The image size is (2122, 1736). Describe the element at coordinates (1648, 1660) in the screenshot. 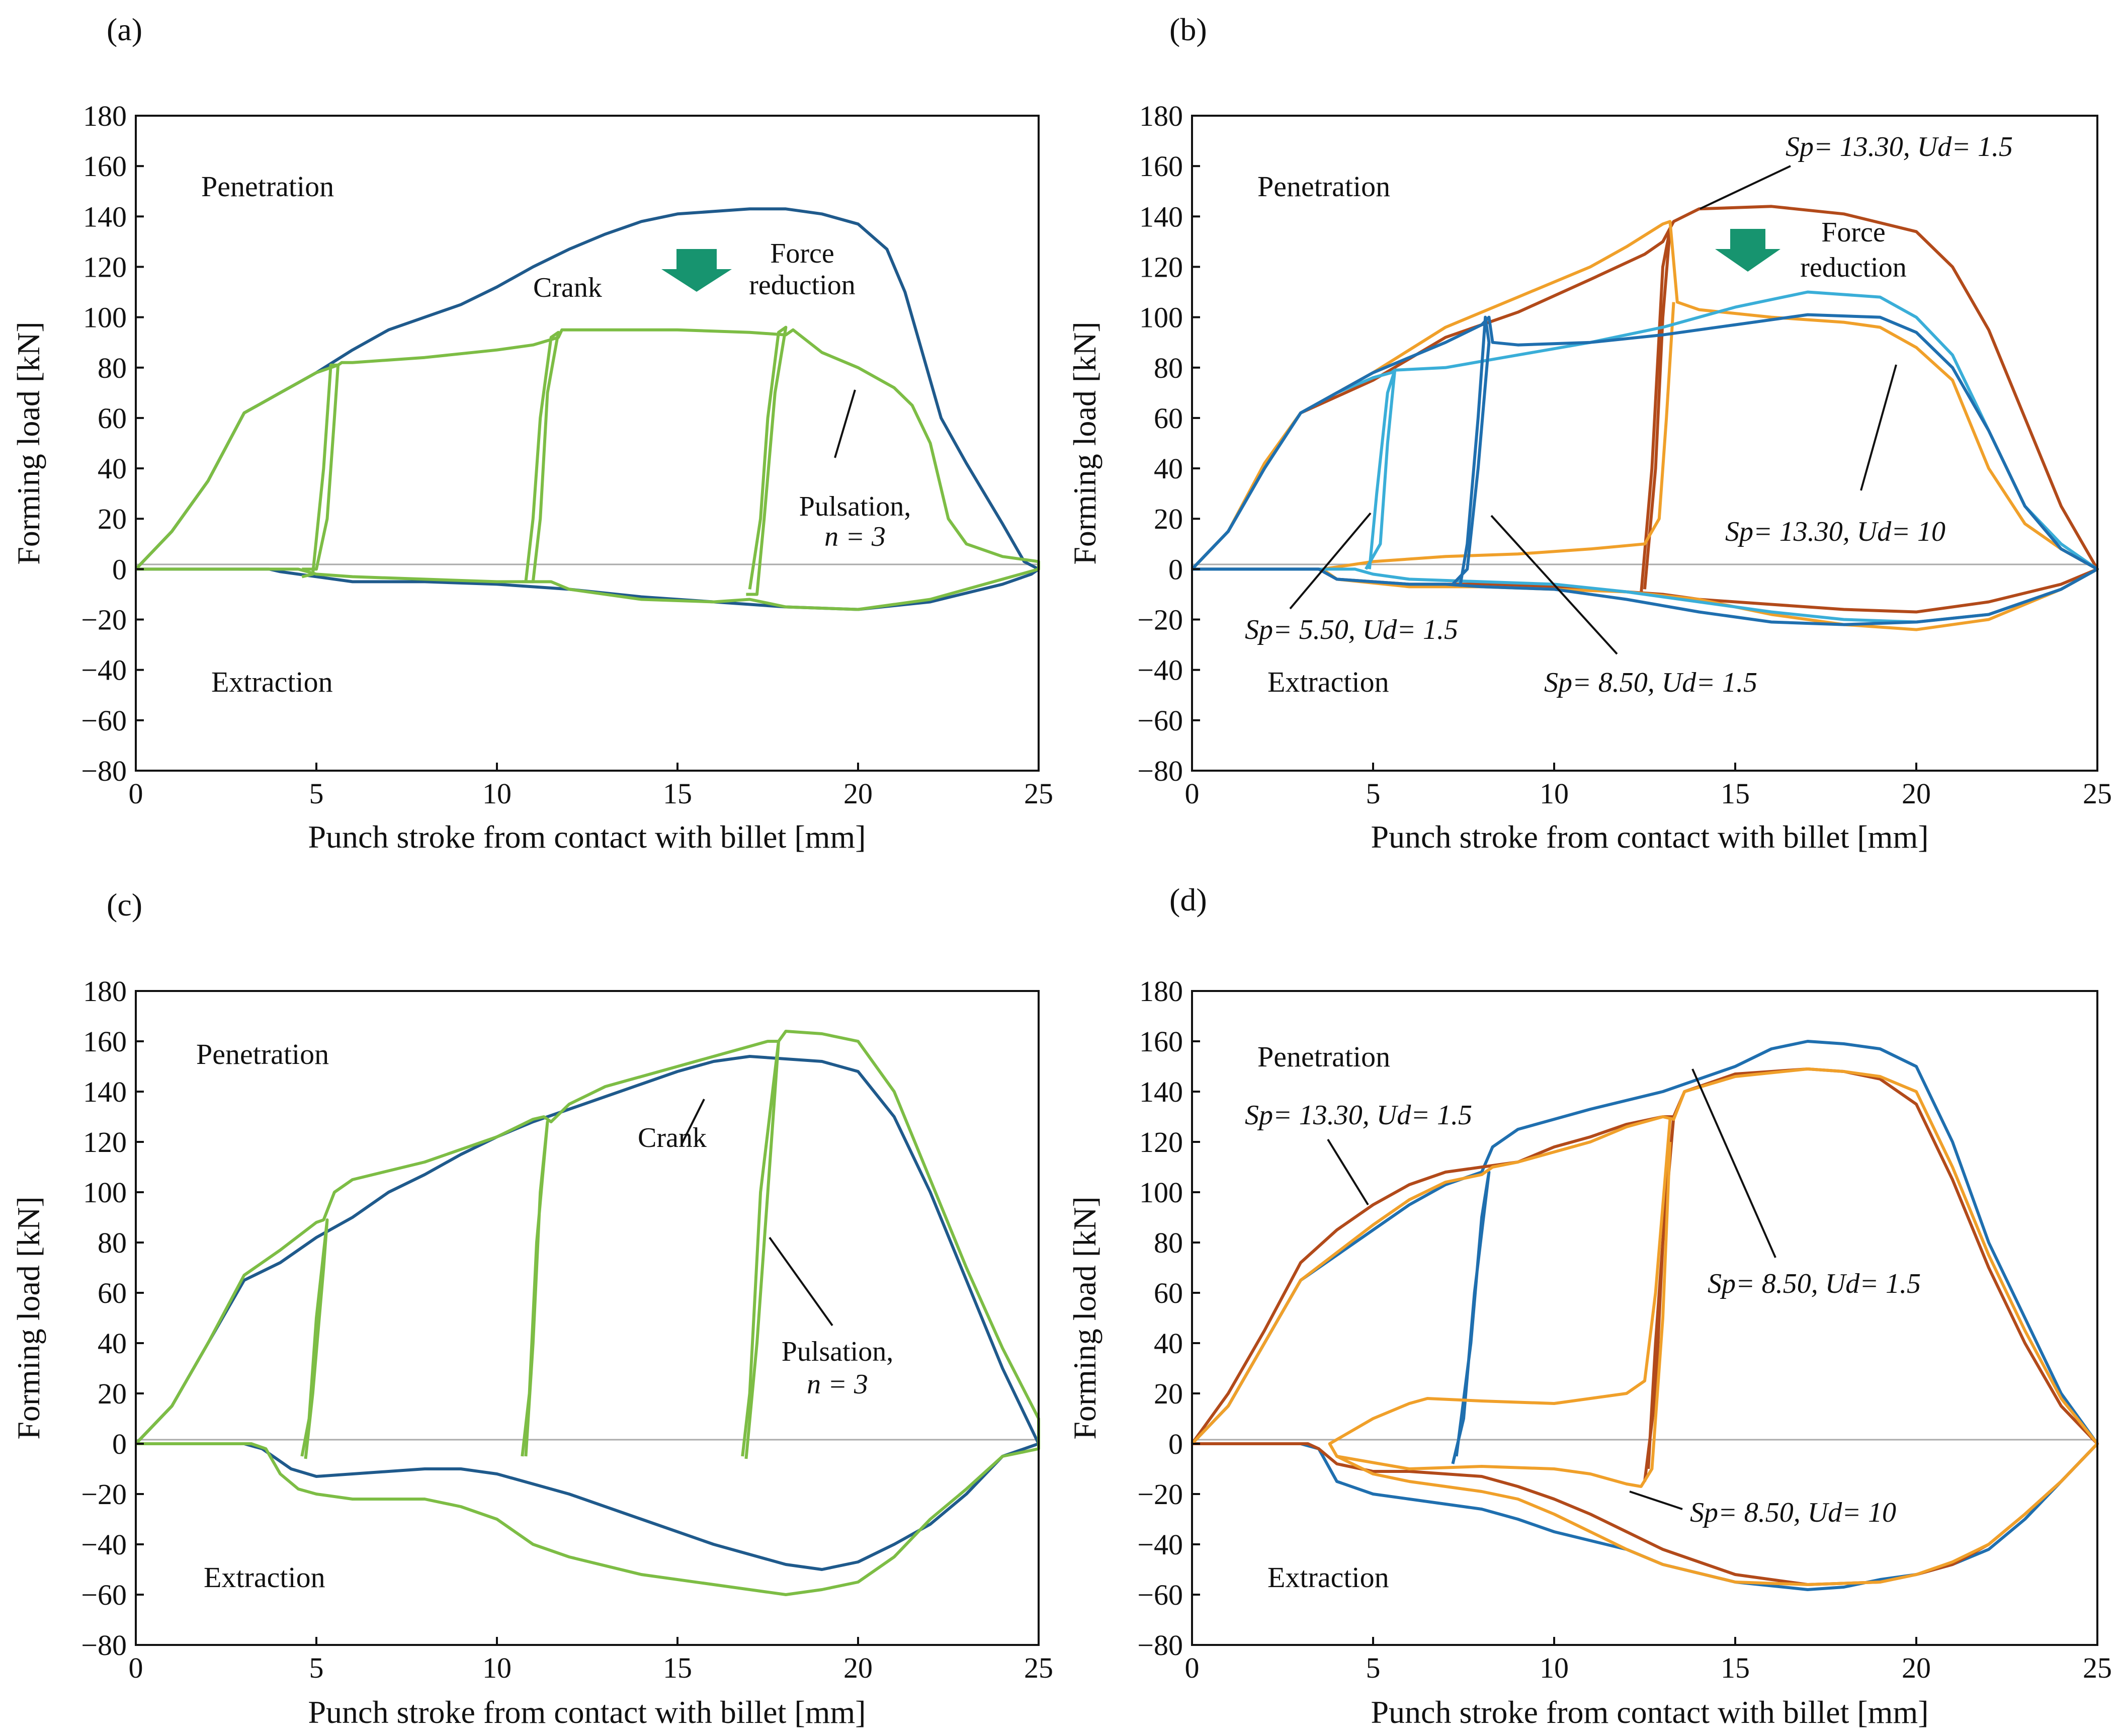

I see `panel-d-xticks: 0 5 10 15 20 25` at that location.